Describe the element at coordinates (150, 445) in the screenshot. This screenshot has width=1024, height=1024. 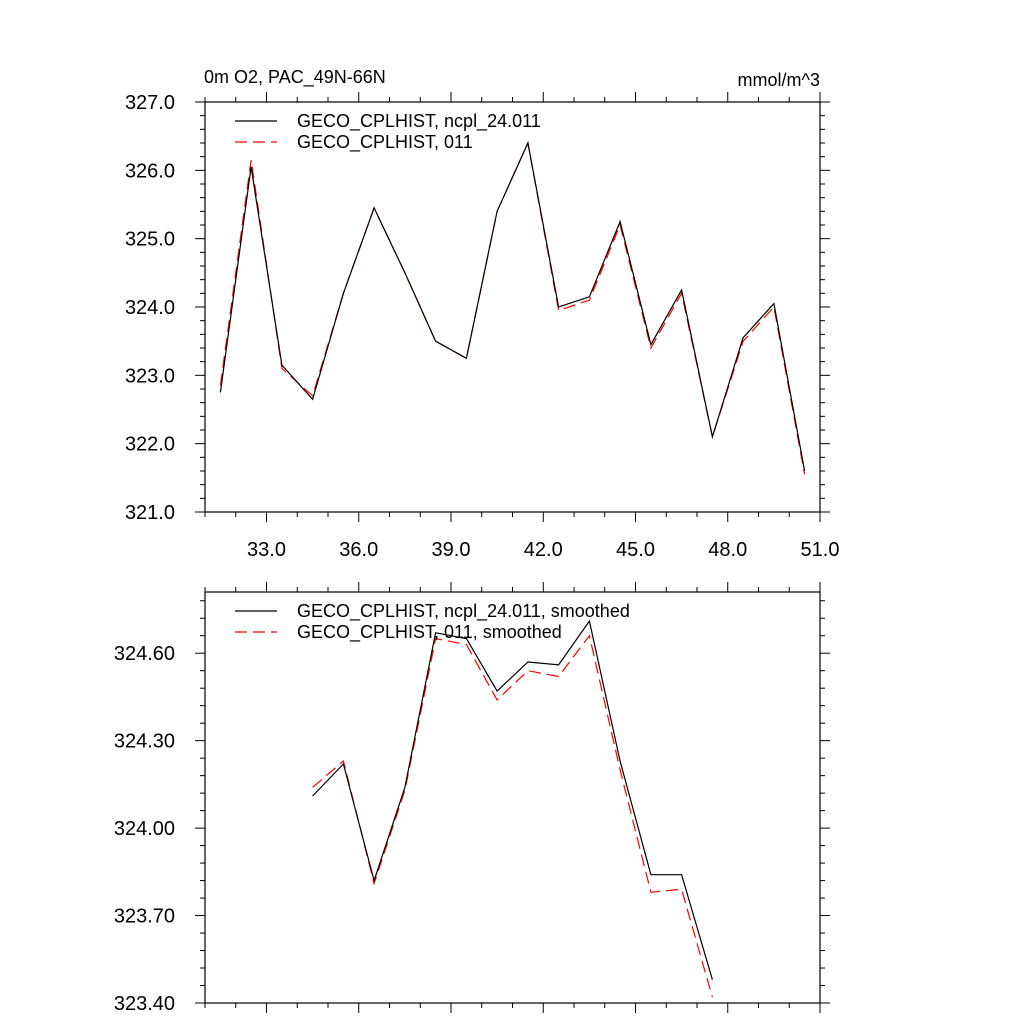
I see `y-tick-label: 322.0` at that location.